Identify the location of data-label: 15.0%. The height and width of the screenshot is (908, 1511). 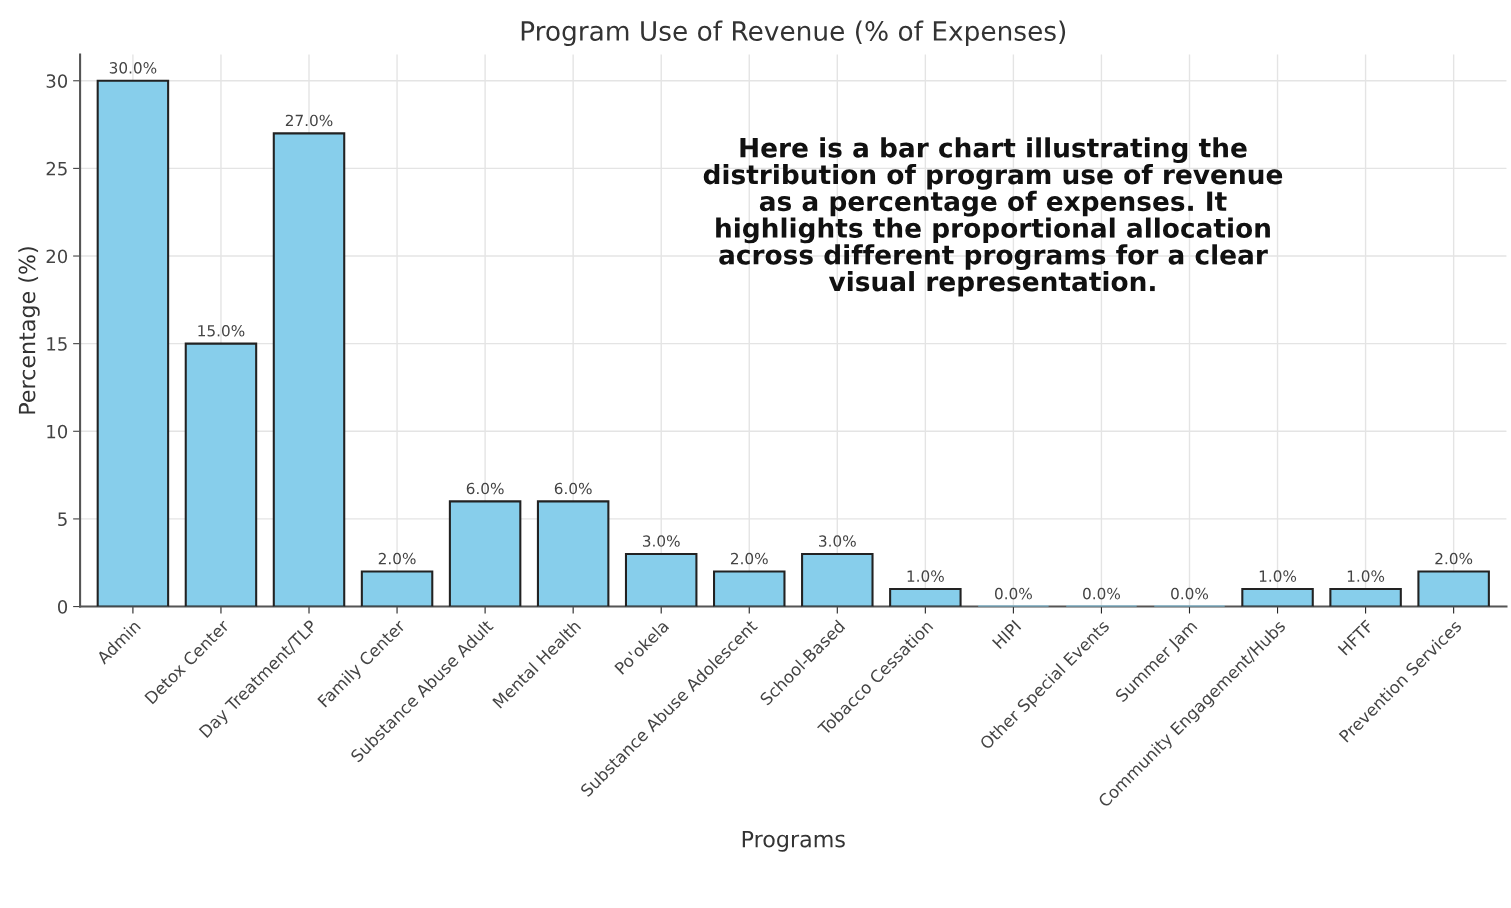
(221, 330).